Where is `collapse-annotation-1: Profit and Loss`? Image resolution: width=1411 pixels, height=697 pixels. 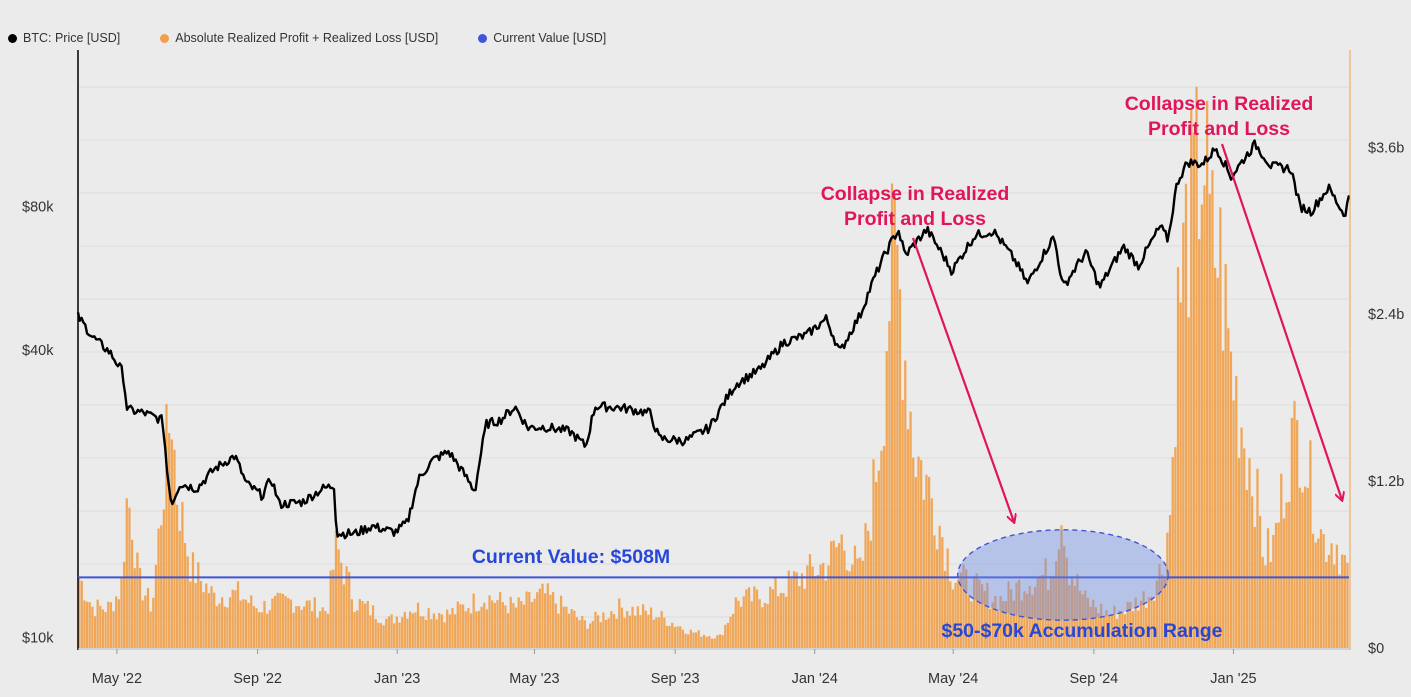
collapse-annotation-1: Profit and Loss is located at coordinates (915, 219).